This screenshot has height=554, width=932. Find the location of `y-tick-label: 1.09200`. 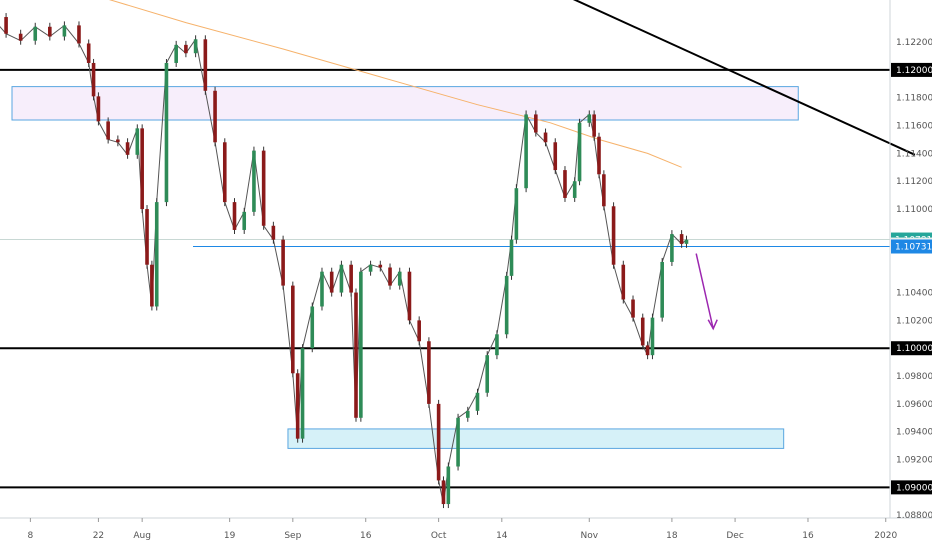

y-tick-label: 1.09200 is located at coordinates (914, 461).